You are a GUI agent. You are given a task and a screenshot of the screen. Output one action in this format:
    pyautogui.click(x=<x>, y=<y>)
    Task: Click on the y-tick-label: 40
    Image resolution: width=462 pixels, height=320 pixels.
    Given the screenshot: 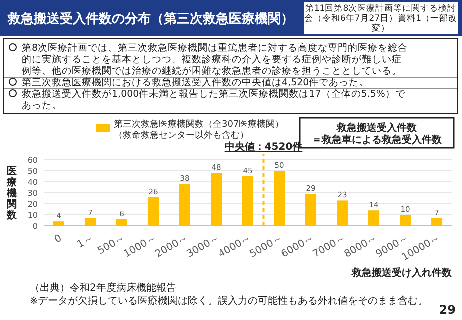 What is the action you would take?
    pyautogui.click(x=33, y=182)
    